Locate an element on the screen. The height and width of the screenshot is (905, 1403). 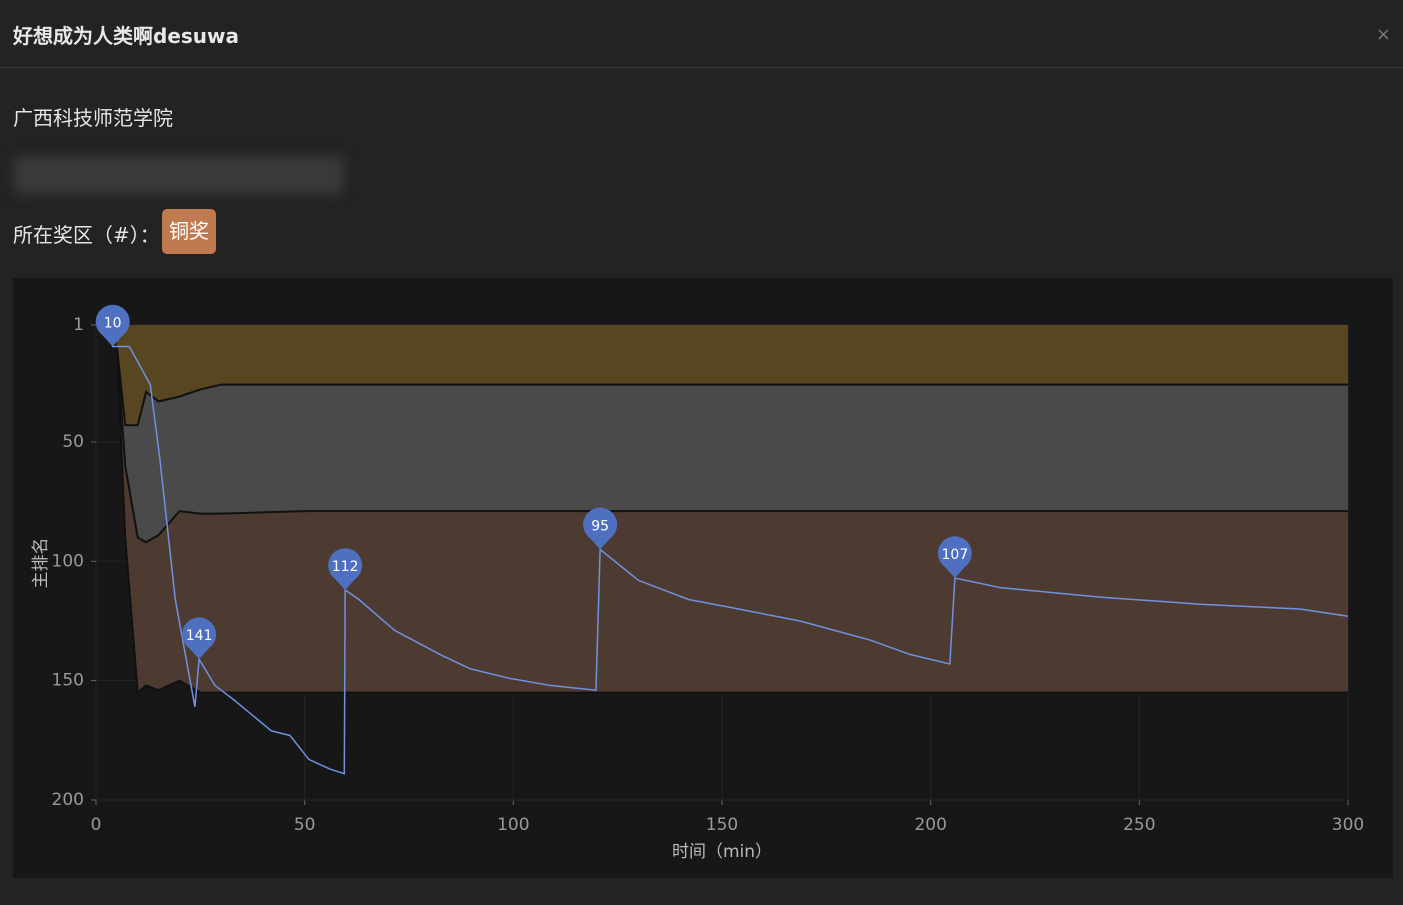
y-tick-label: 200 is located at coordinates (68, 800).